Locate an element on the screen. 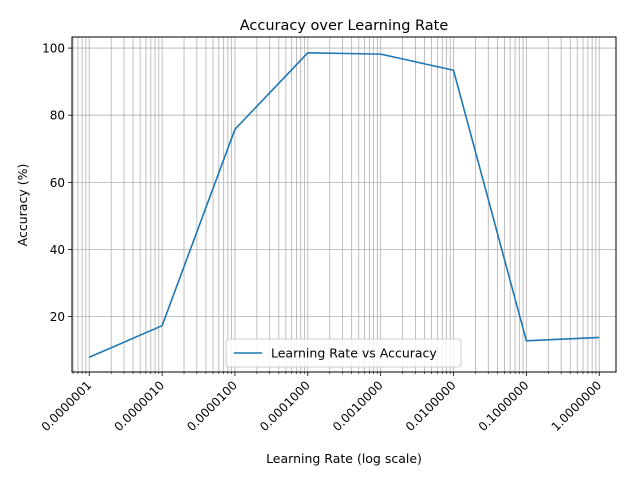  legend: Learning Rate vs Accuracy is located at coordinates (343, 353).